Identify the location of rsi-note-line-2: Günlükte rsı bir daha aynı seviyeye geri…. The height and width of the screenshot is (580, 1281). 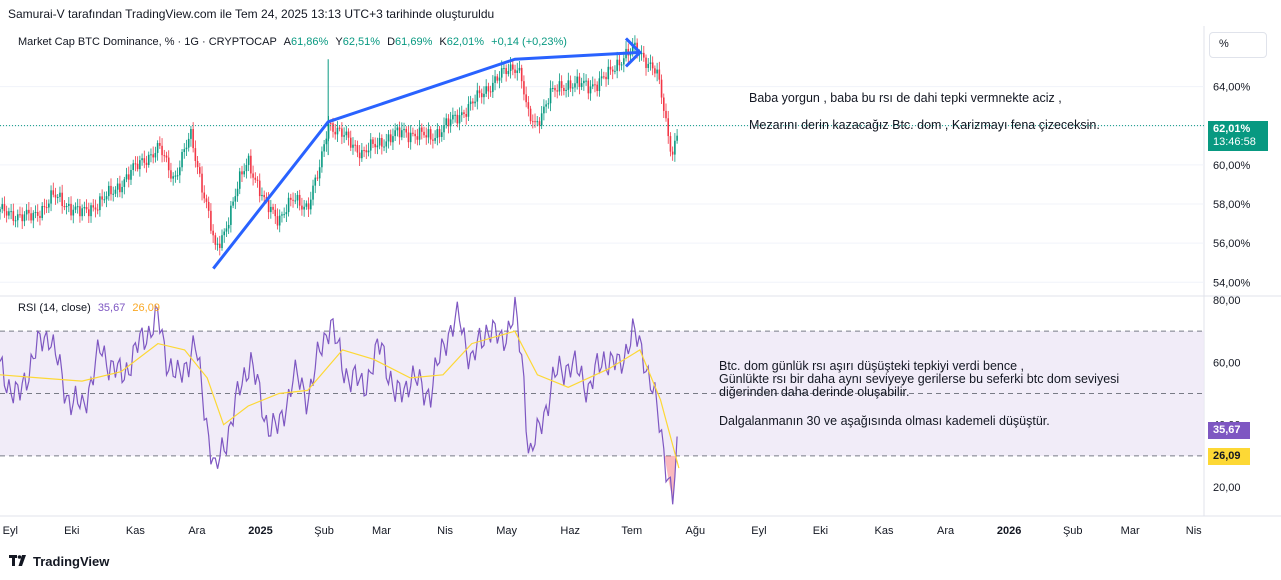
(919, 379).